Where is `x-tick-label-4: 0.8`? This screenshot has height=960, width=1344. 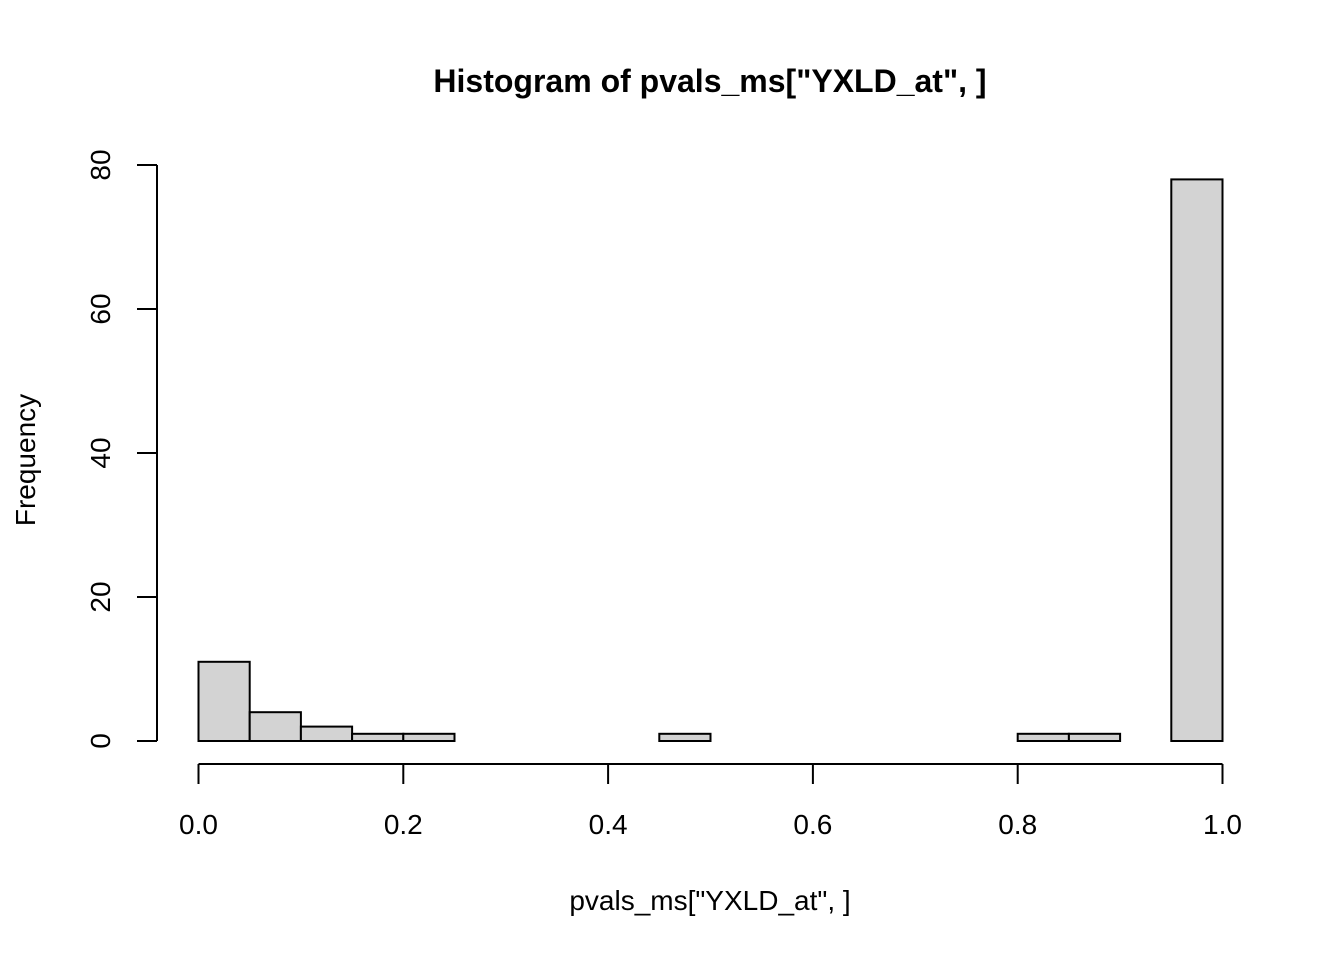 x-tick-label-4: 0.8 is located at coordinates (1017, 824).